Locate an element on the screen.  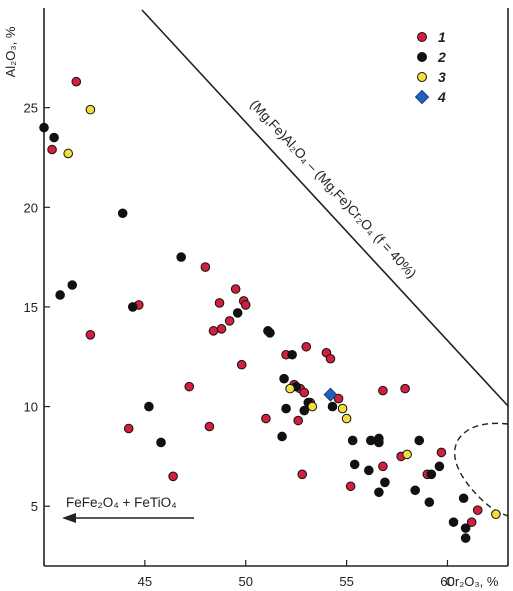
y-tick-label: 15 is located at coordinates (31, 307).